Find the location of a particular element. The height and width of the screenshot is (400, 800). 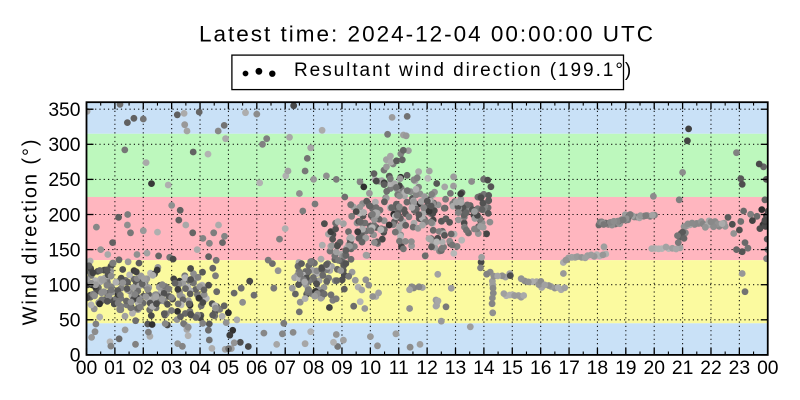

svg-text: 150 is located at coordinates (64, 250).